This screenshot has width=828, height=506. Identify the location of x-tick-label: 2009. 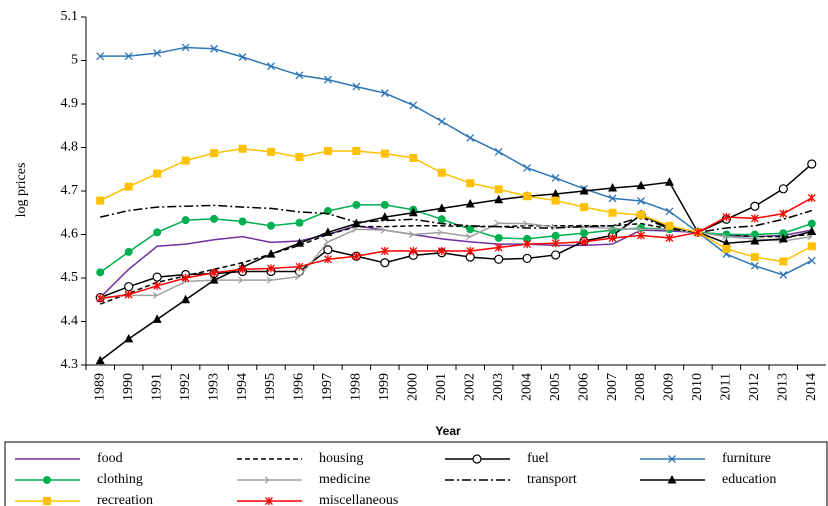
(669, 387).